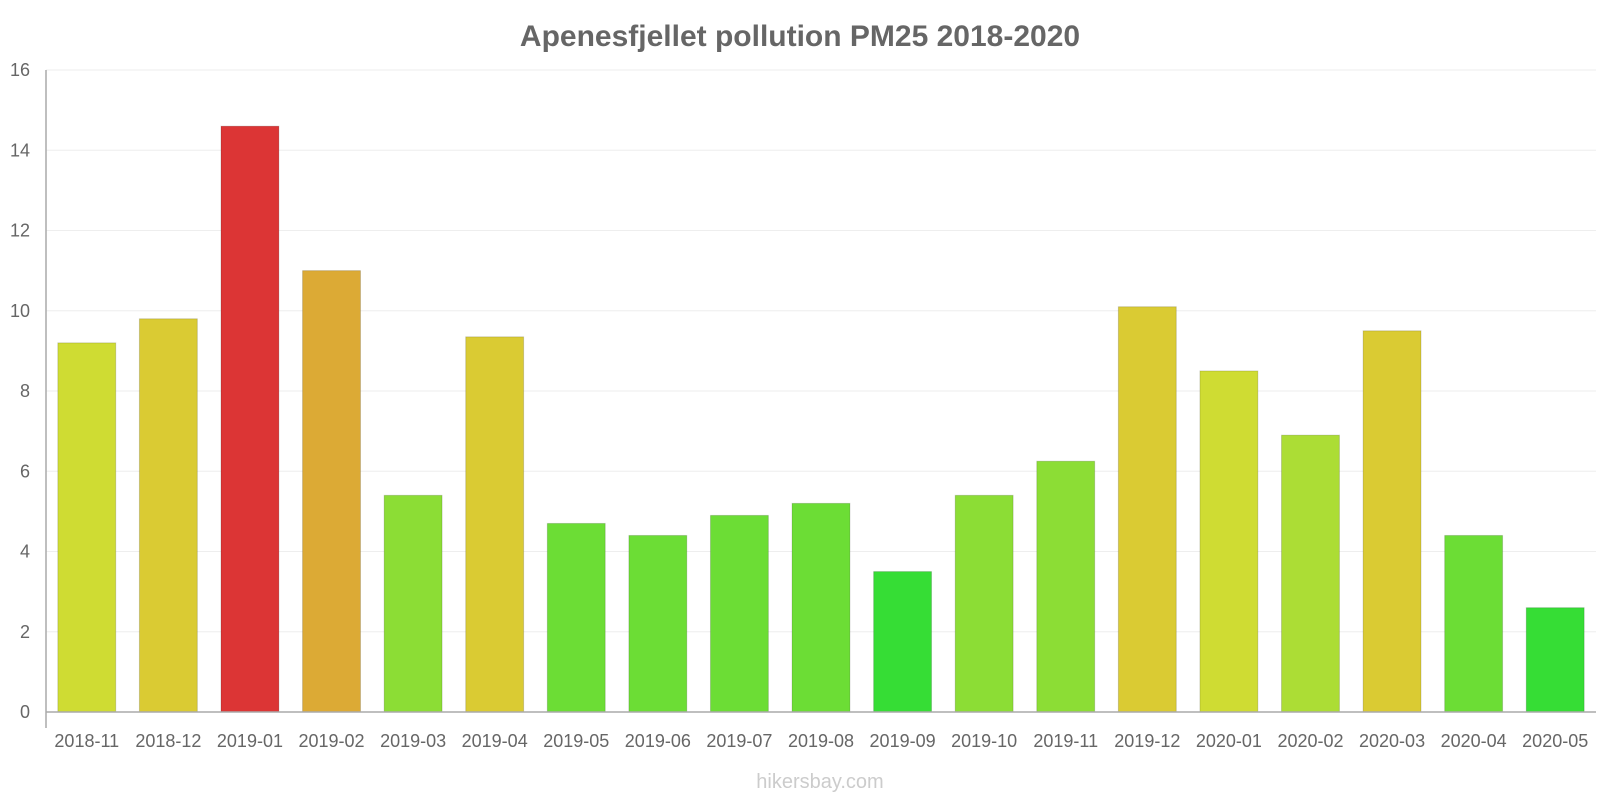 This screenshot has height=800, width=1600. I want to click on x-tick-label: 2019-10, so click(984, 741).